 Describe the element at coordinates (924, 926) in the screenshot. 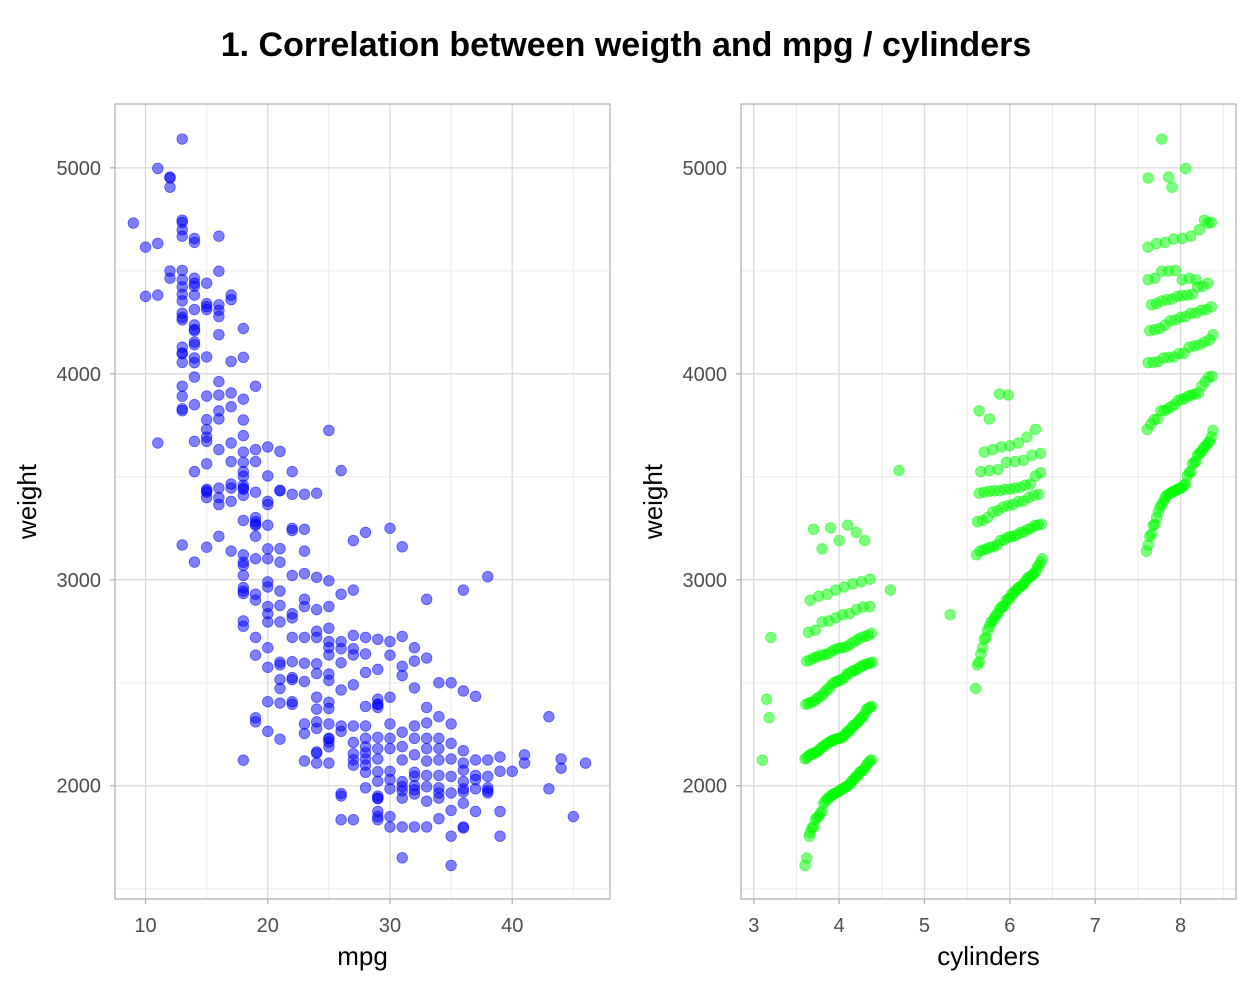

I see `x-tick-label: 5` at that location.